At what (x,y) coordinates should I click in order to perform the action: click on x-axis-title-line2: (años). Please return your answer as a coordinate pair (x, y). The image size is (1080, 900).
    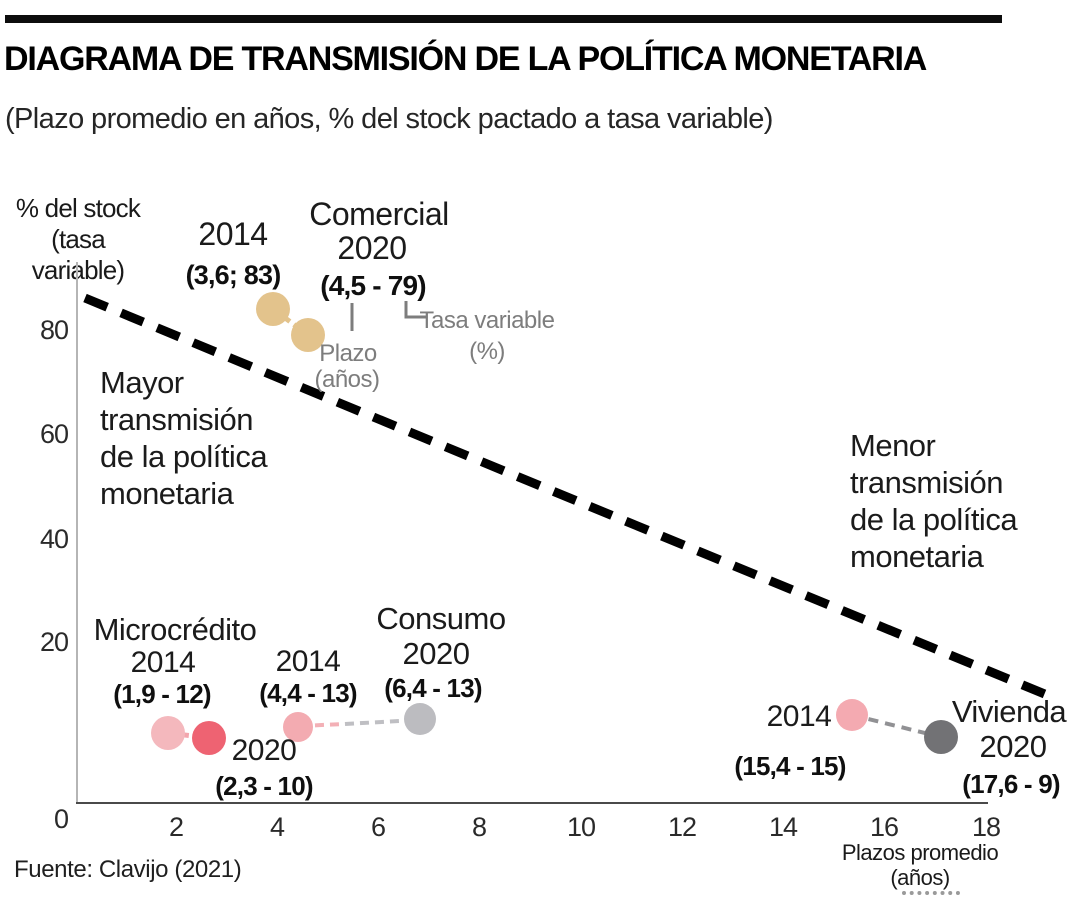
    Looking at the image, I should click on (920, 877).